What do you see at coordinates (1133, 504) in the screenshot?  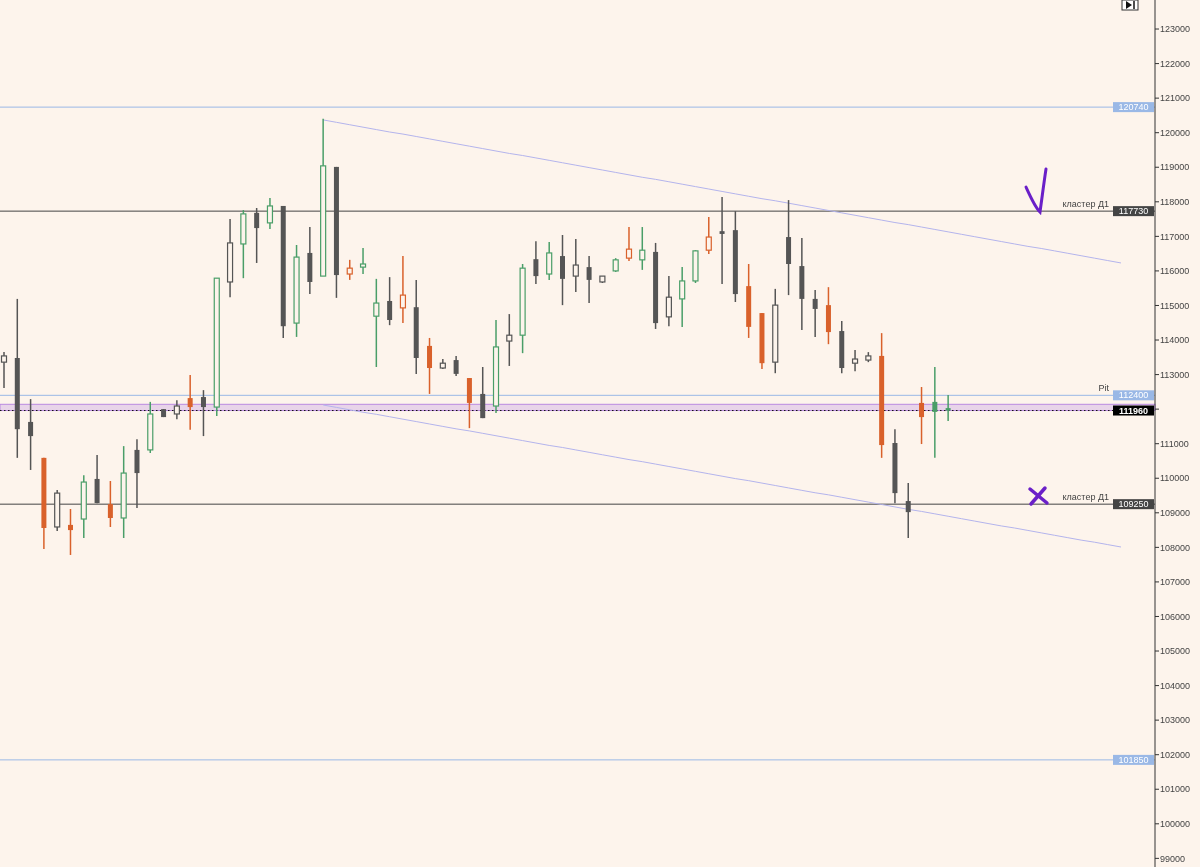 I see `ref-line-label: 109250` at bounding box center [1133, 504].